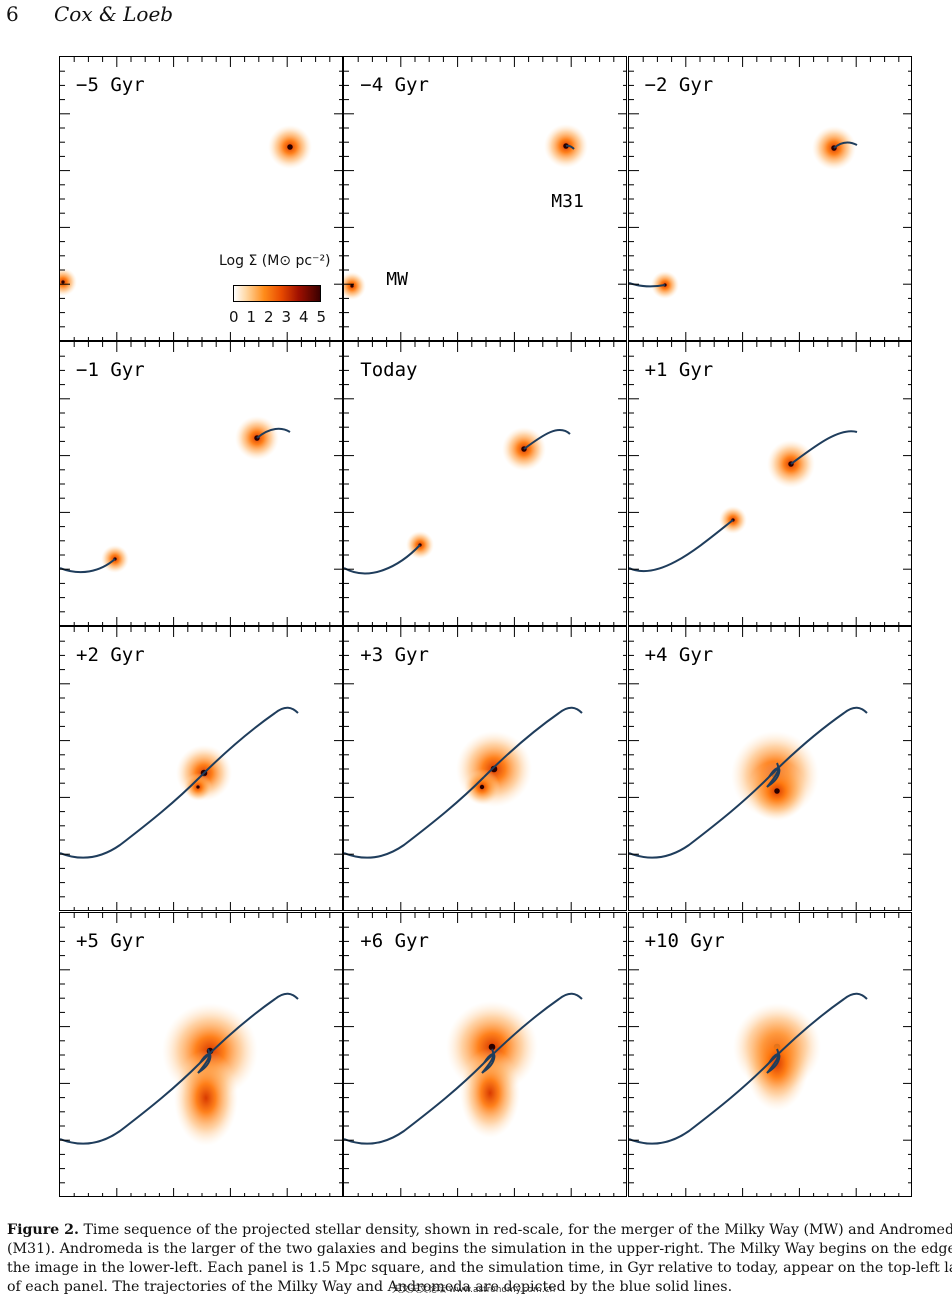  I want to click on figure-panel: +6 Gyr, so click(485, 1054).